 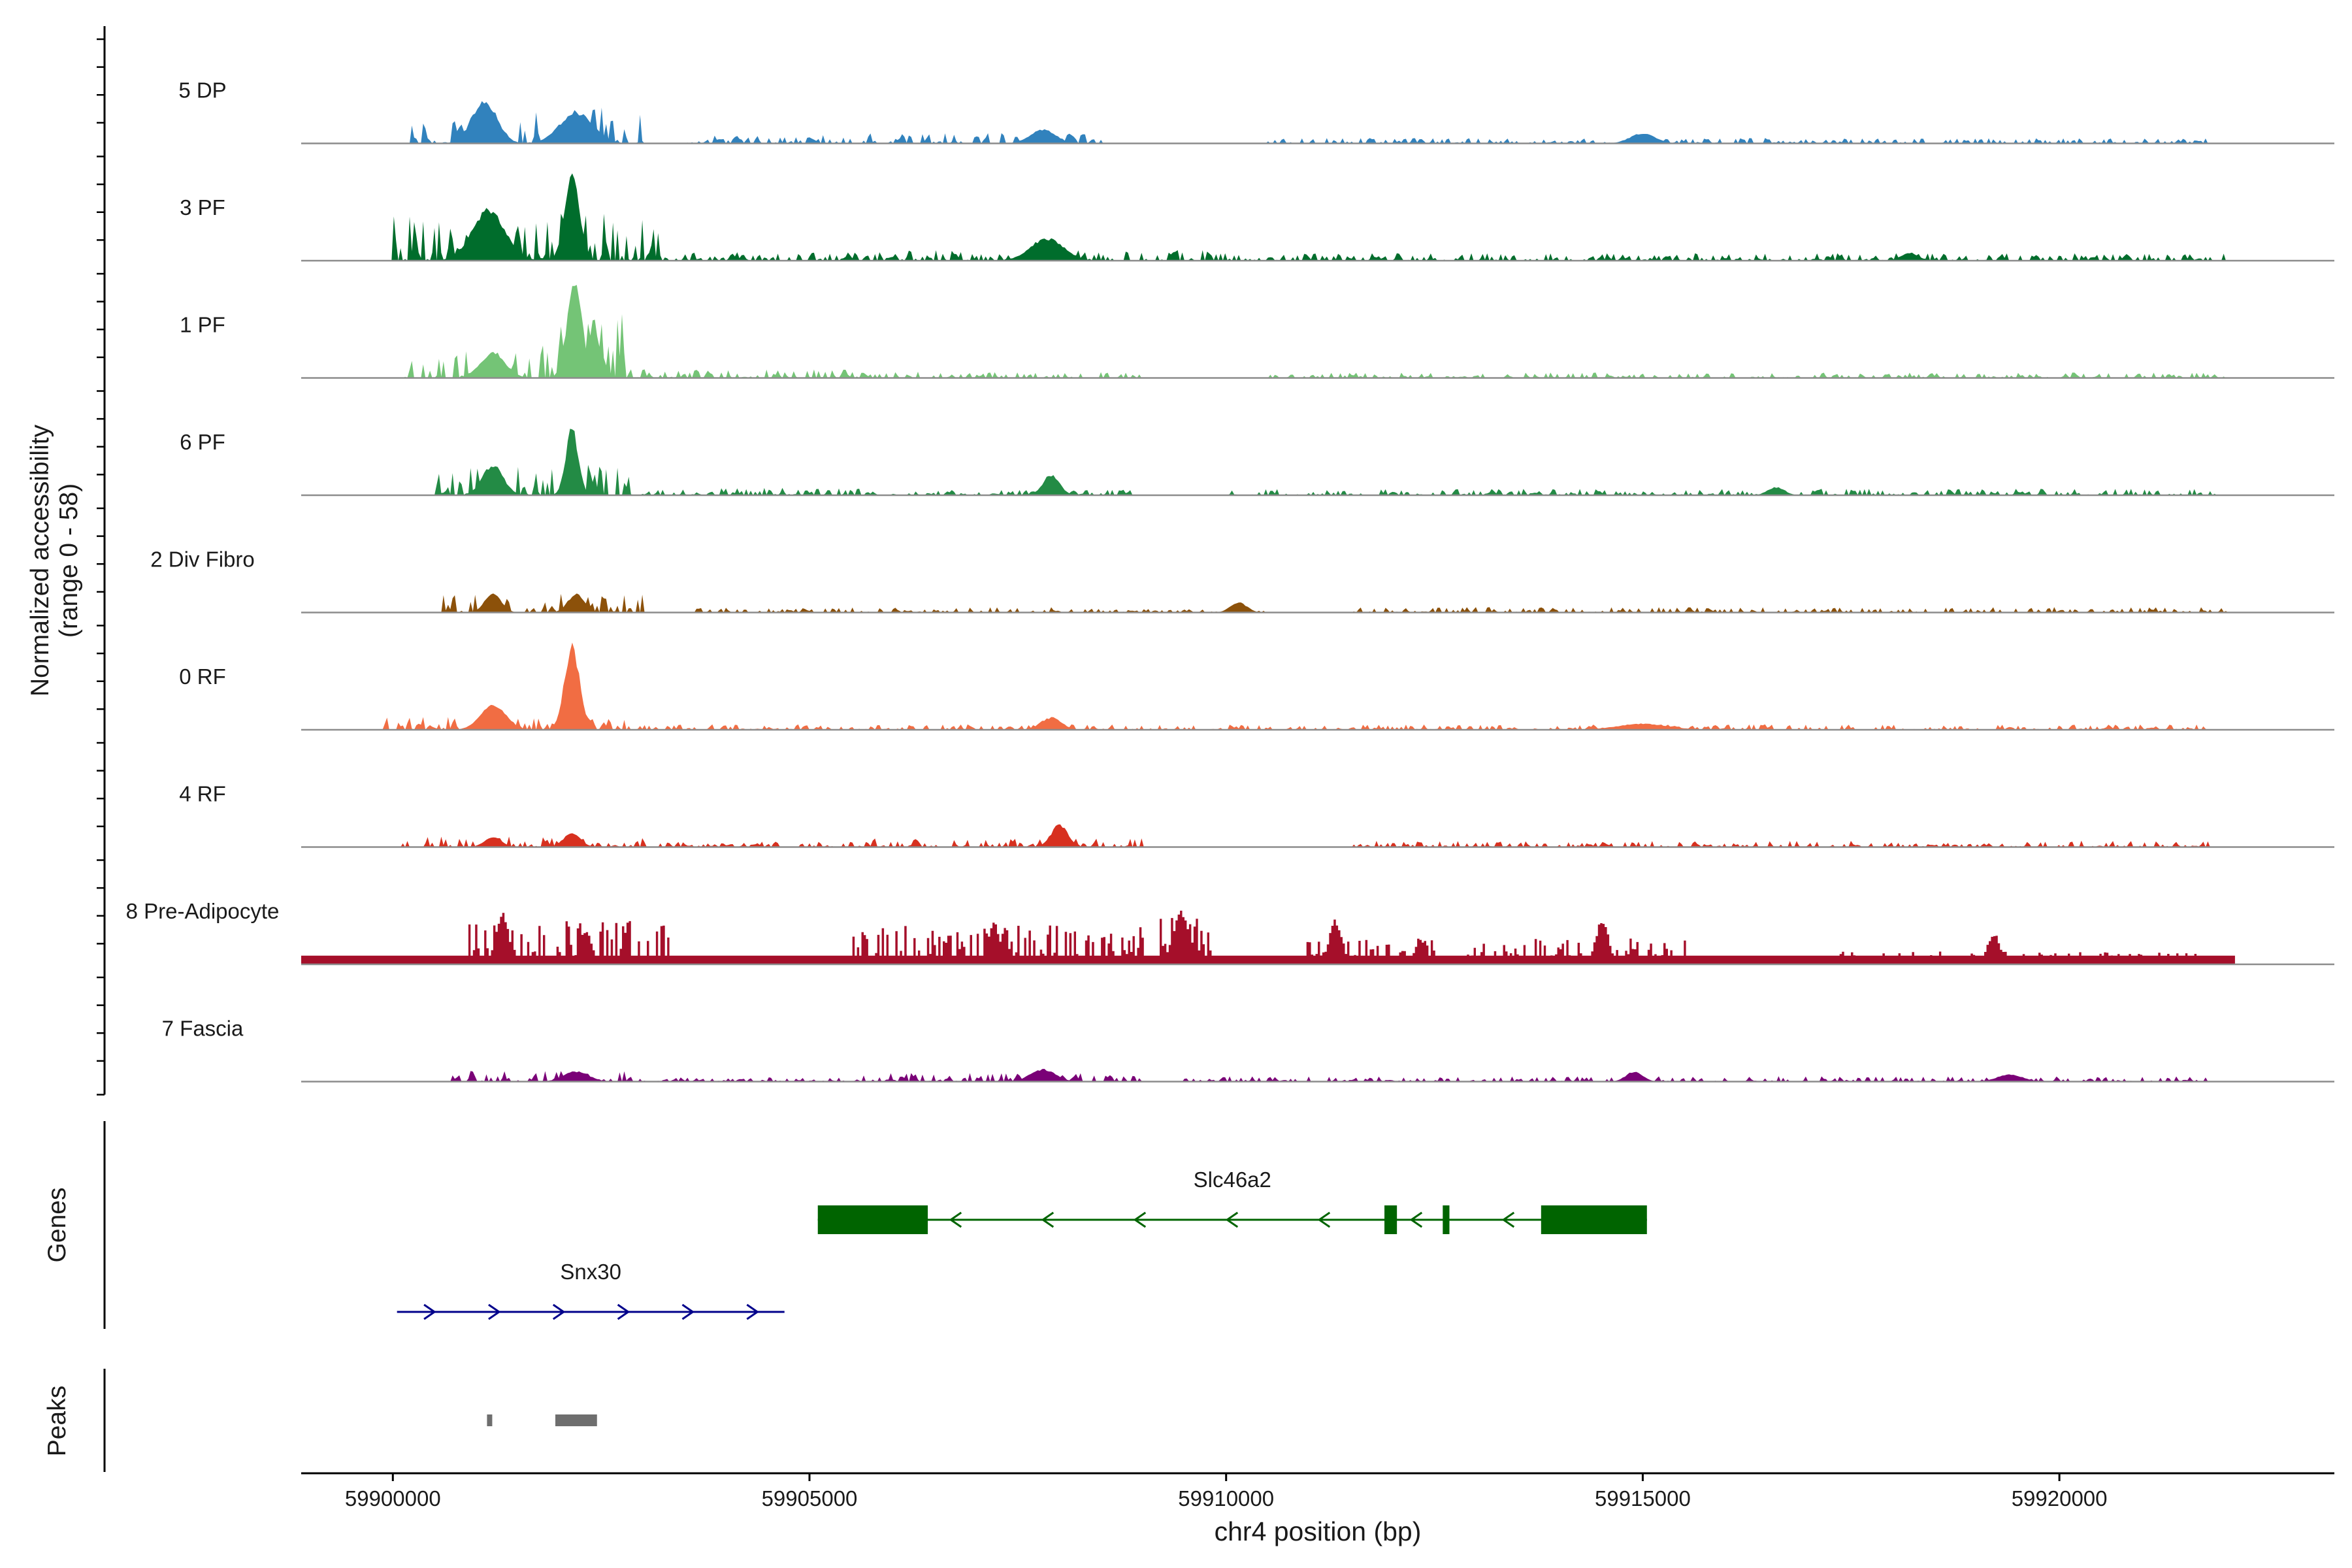 I want to click on x-axis: 59900000 59905000 59910000 59915000 59920000, so click(x=1226, y=1492).